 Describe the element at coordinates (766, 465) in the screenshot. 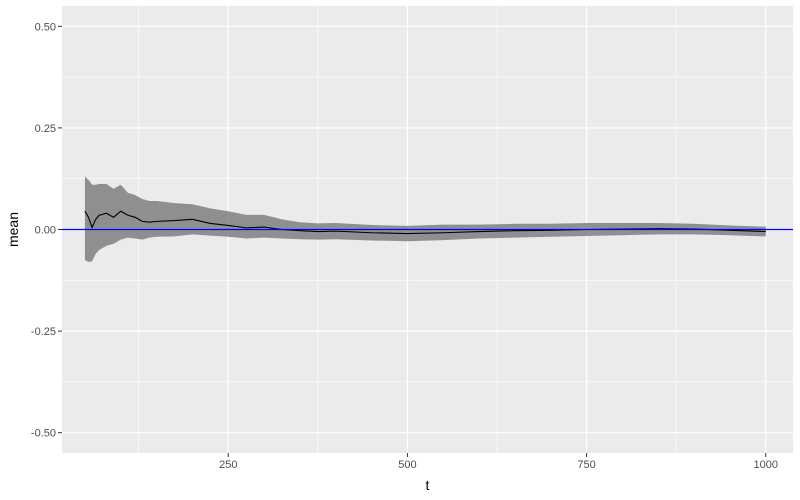

I see `x-tick-label: 1000` at that location.